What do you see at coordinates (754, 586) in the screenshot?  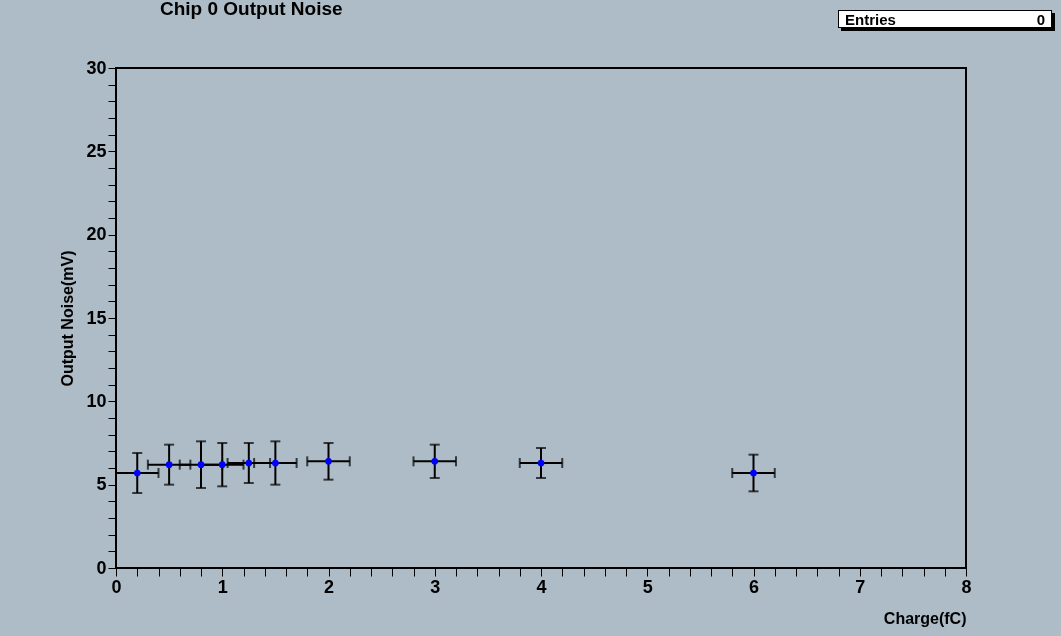 I see `x-tick-label: 6` at bounding box center [754, 586].